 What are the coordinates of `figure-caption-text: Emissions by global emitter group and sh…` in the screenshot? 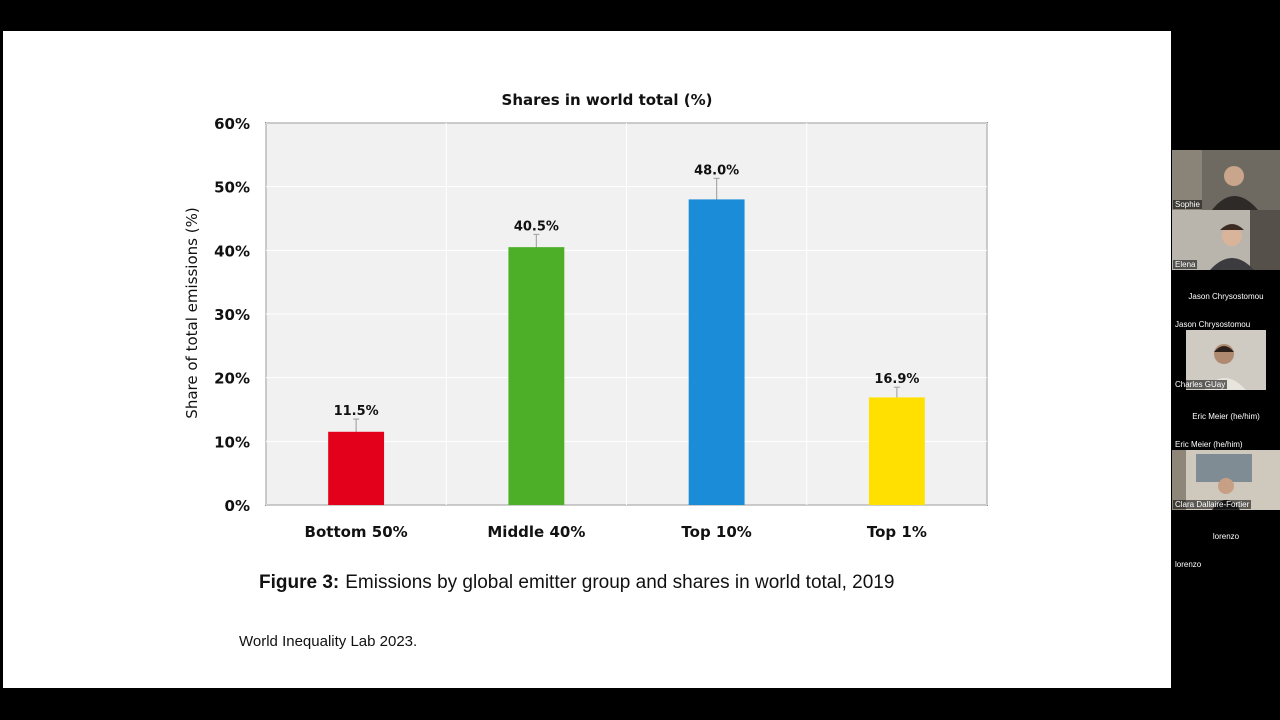 It's located at (620, 582).